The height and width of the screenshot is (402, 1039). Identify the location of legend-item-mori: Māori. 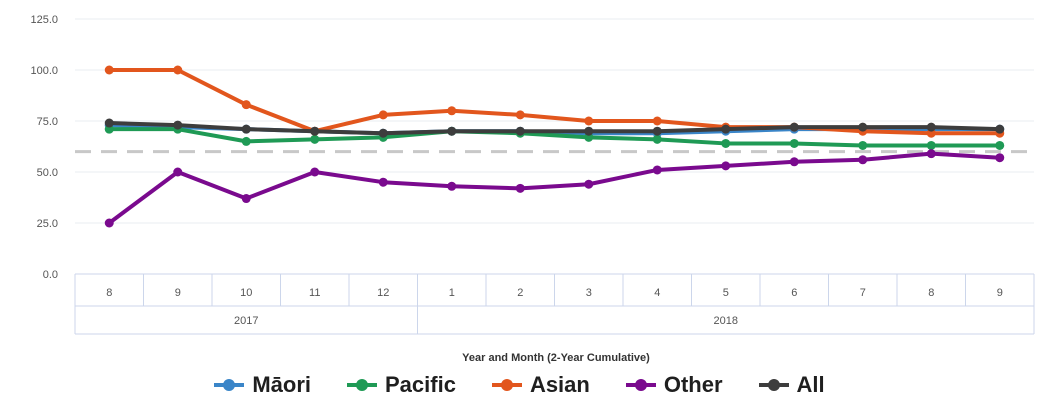
(262, 385).